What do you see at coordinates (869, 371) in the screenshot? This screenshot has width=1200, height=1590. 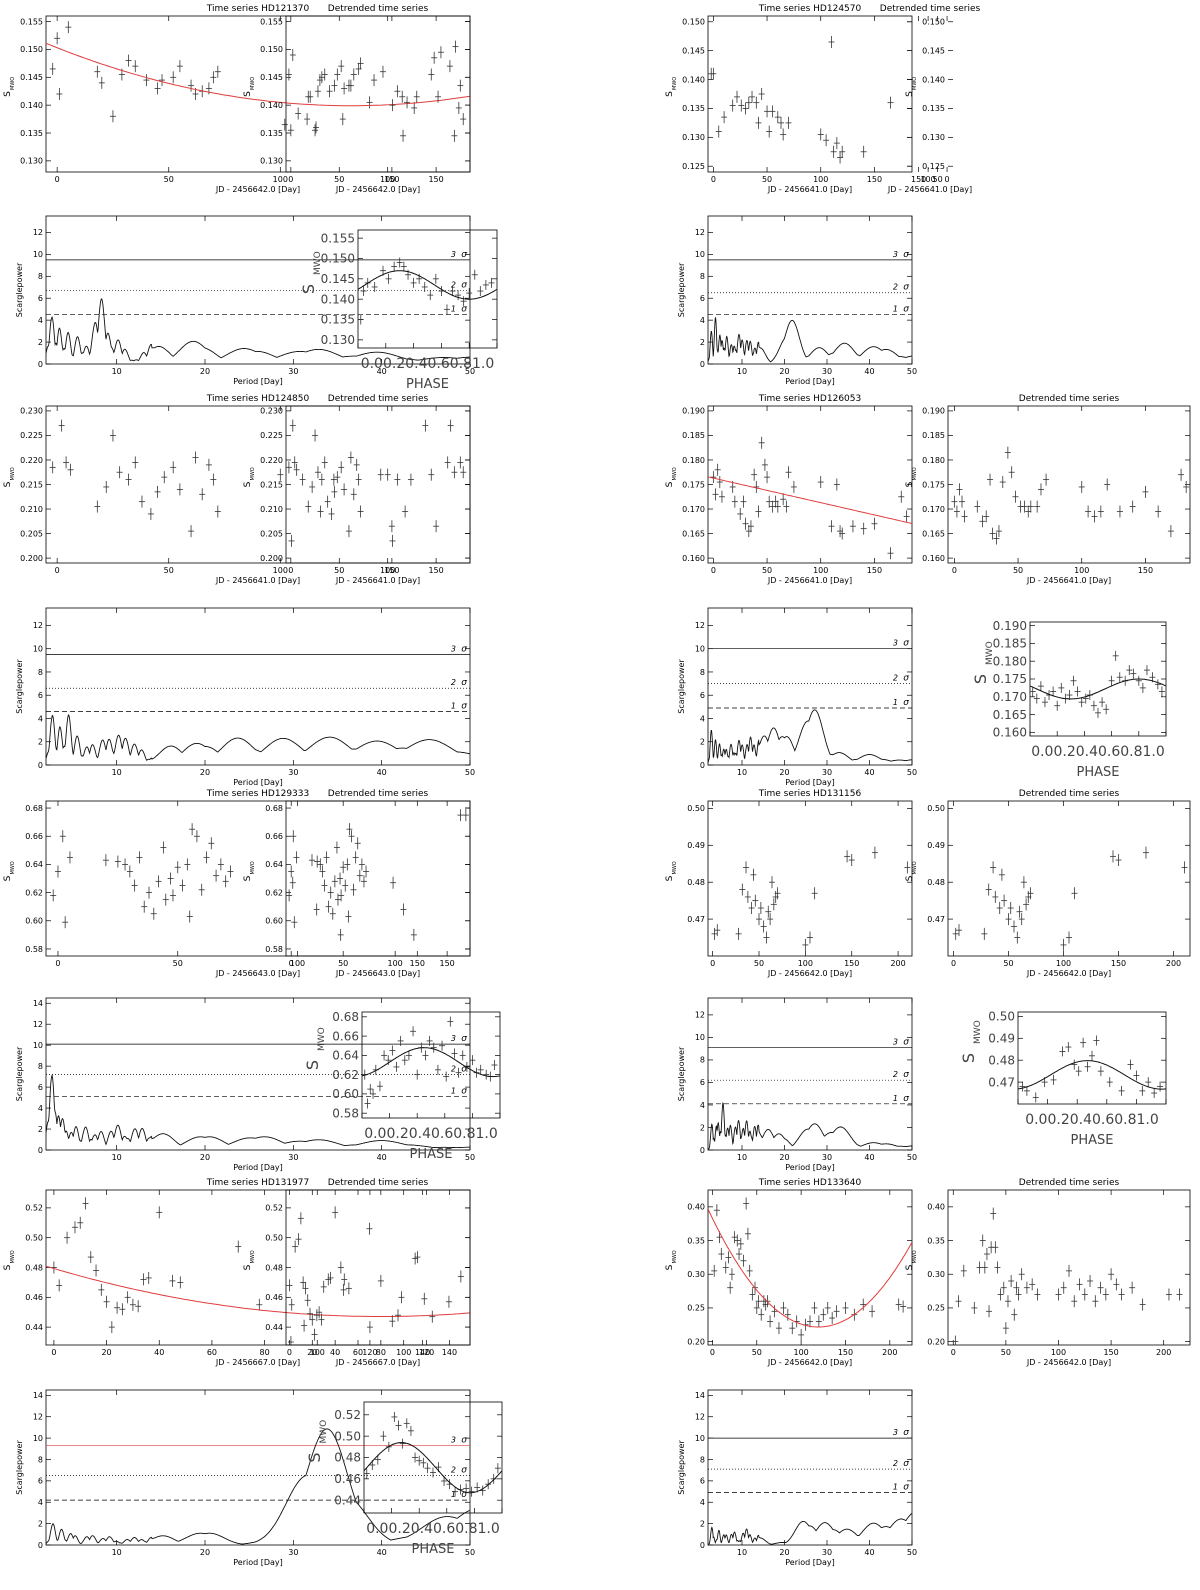 I see `x-tick-label: 40` at bounding box center [869, 371].